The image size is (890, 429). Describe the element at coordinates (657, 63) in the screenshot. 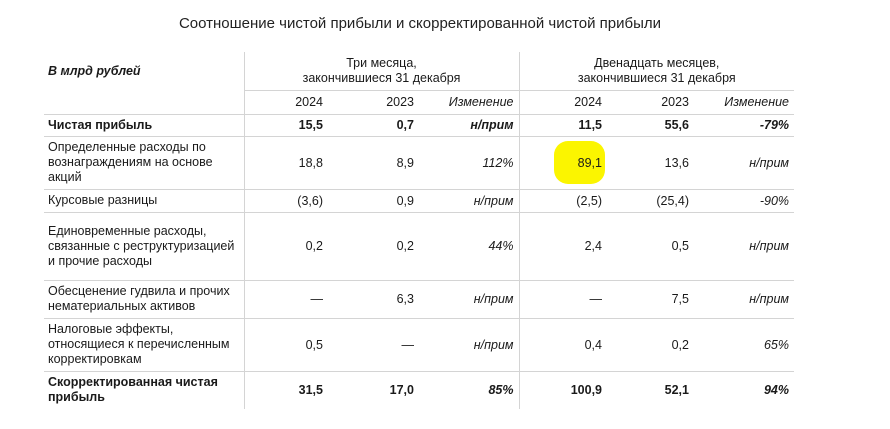

I see `group-header-line: Двенадцать месяцев,` at that location.